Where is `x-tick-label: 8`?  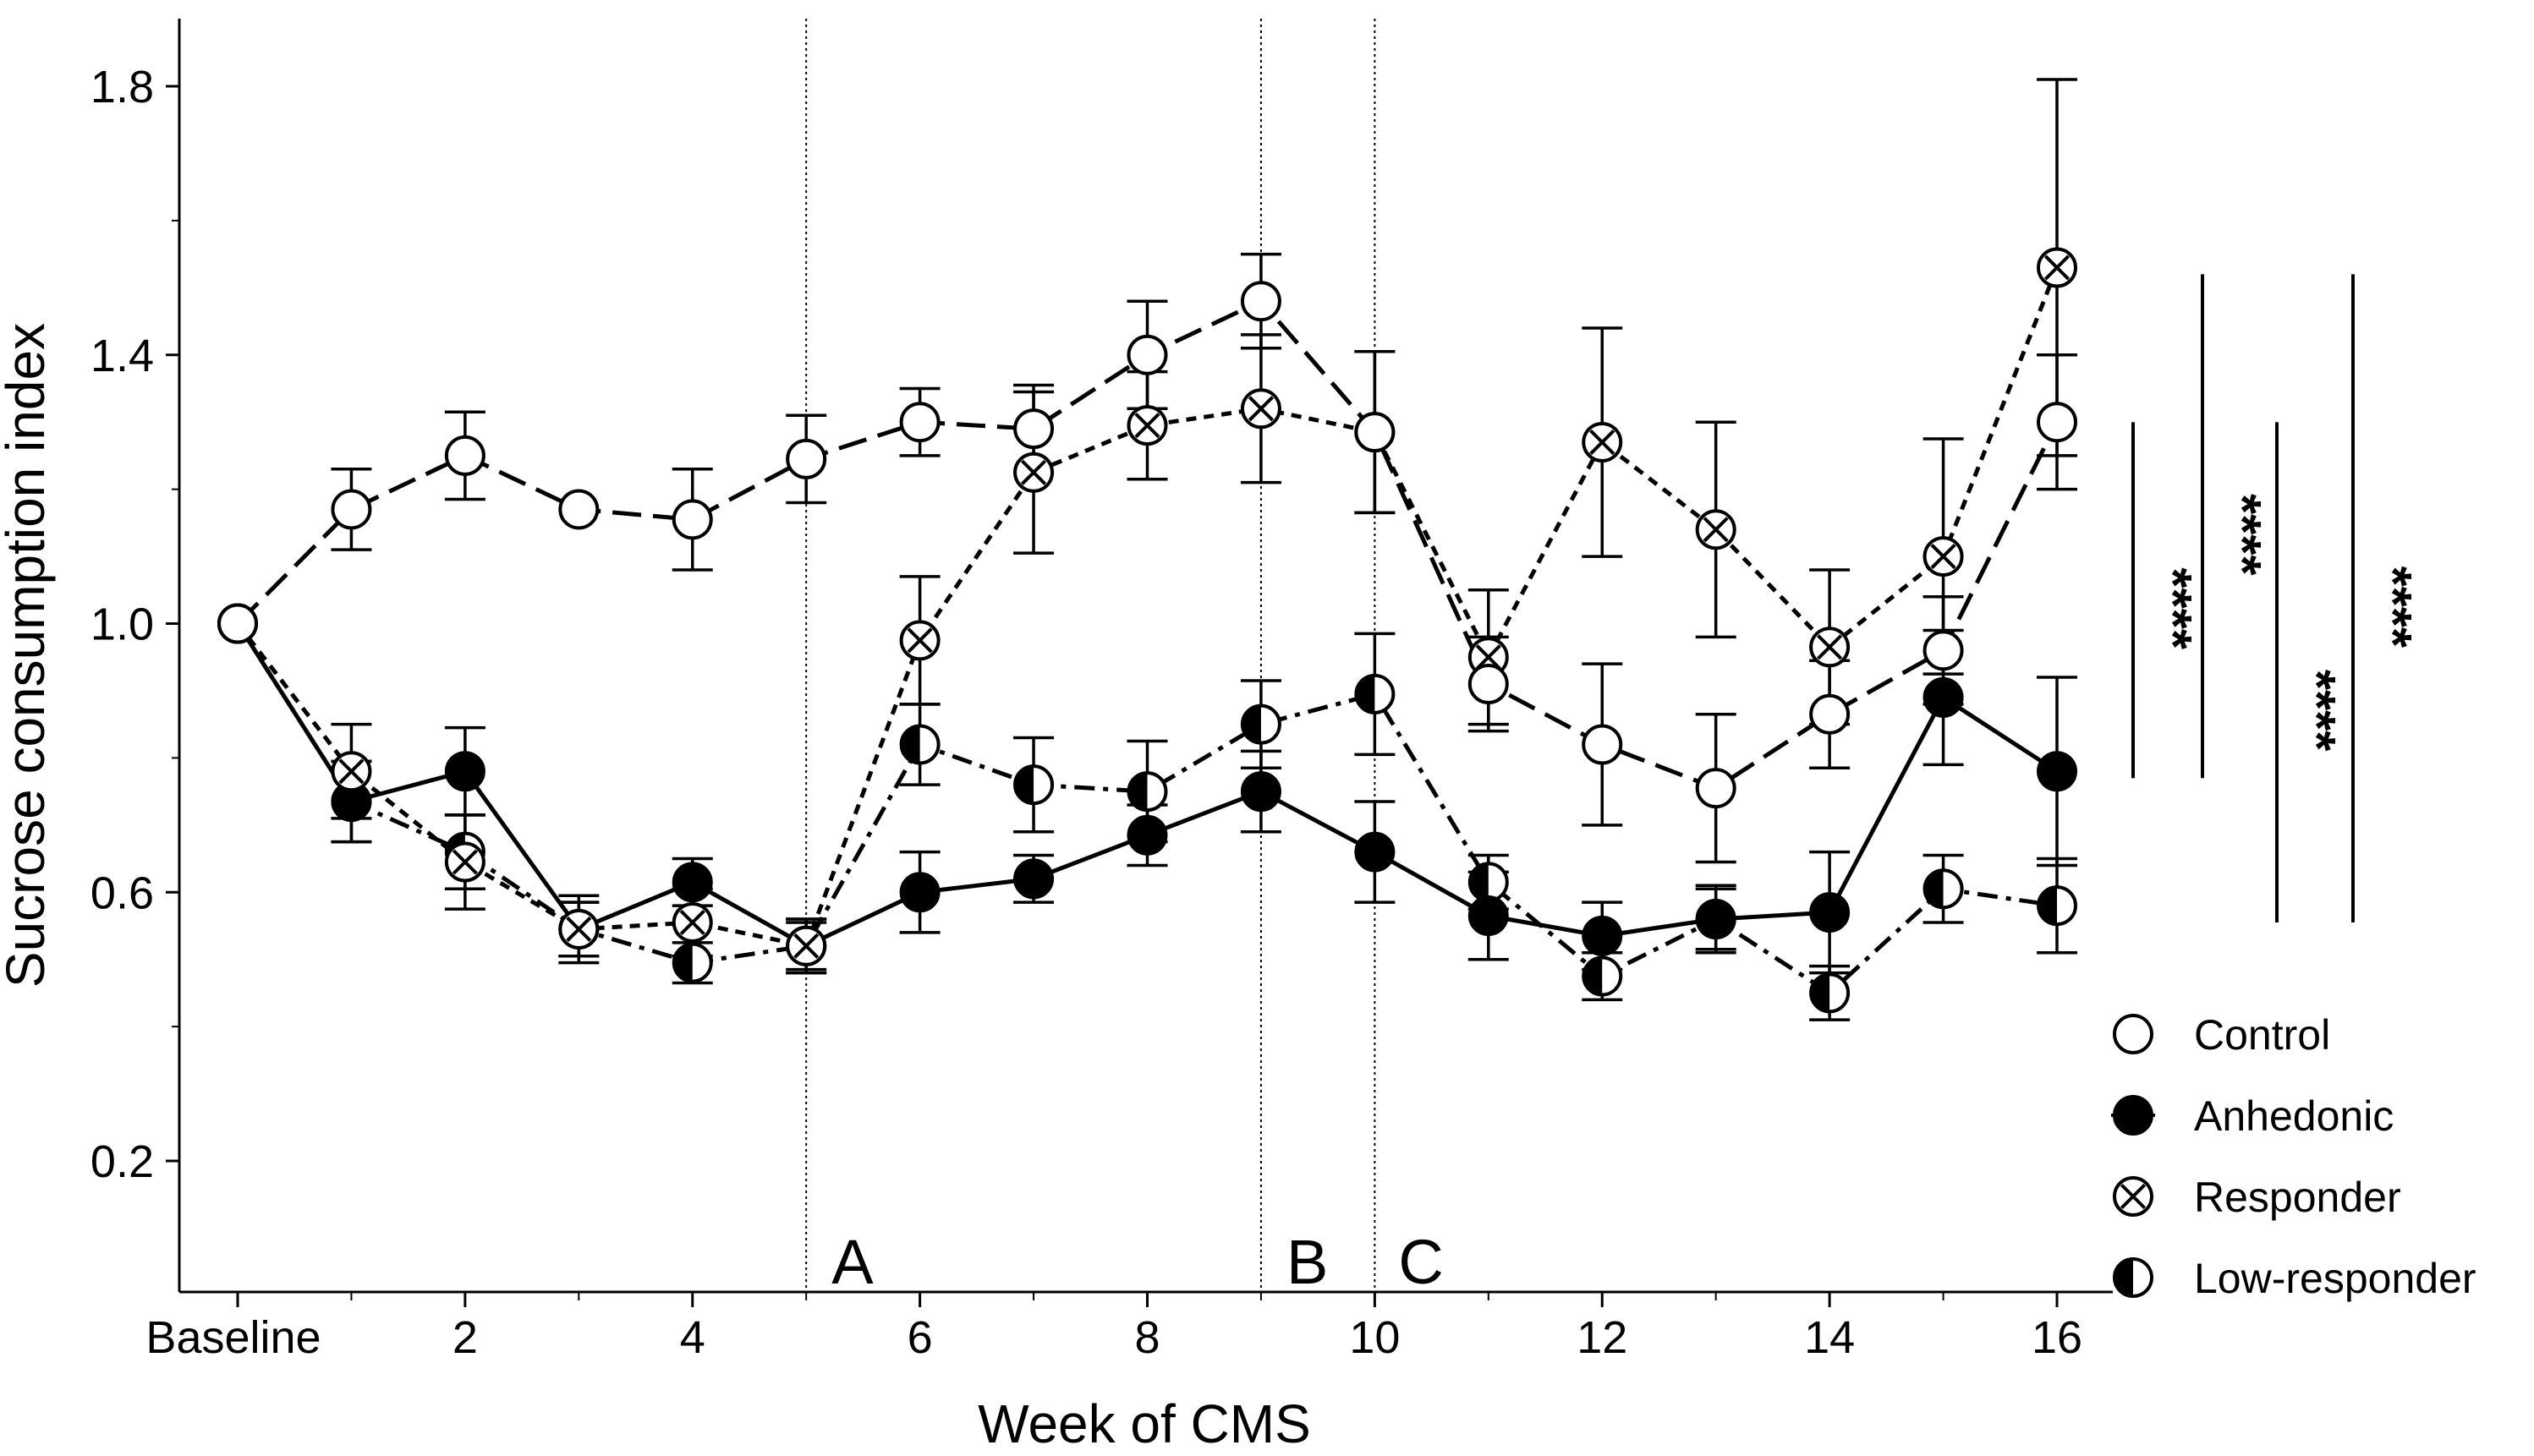
x-tick-label: 8 is located at coordinates (1147, 1338).